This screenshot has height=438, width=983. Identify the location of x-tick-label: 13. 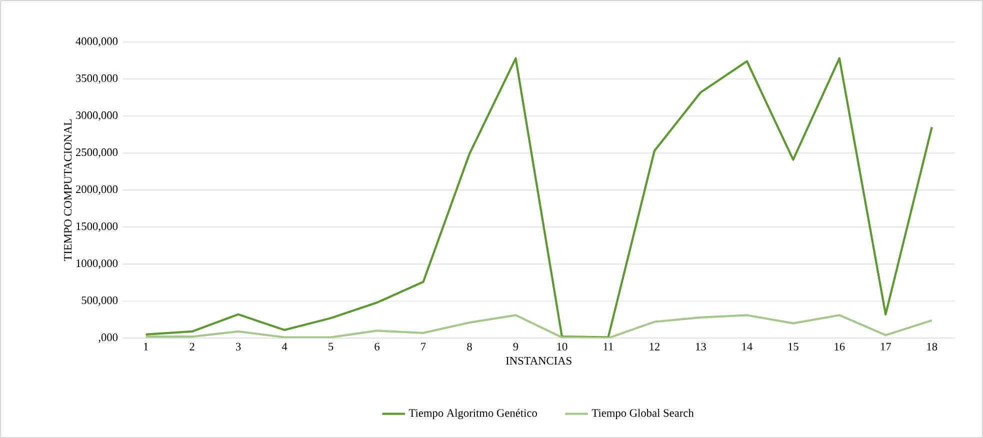
(701, 346).